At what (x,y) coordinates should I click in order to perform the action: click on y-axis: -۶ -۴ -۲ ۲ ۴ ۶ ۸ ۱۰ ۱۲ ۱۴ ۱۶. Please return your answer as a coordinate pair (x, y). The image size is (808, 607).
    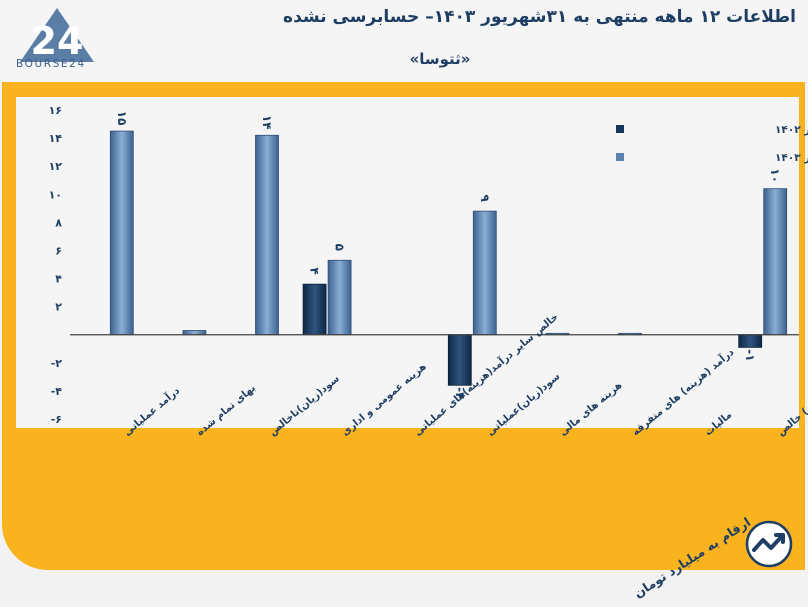
    Looking at the image, I should click on (56, 265).